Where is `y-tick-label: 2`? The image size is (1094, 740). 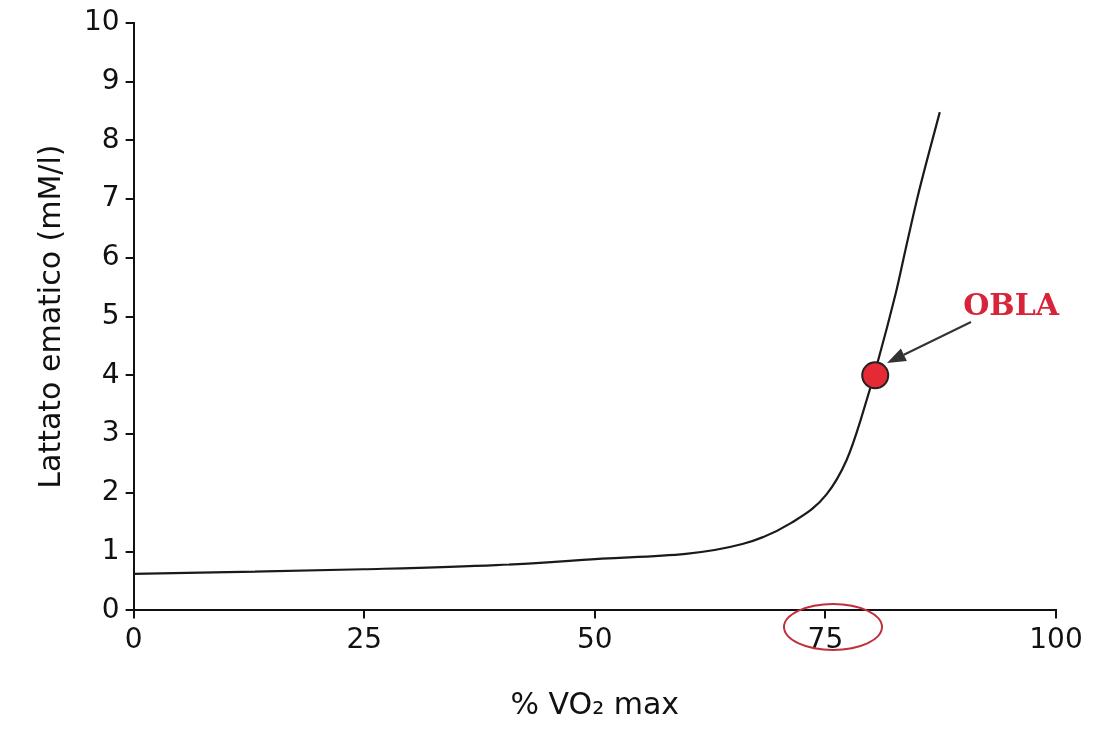 y-tick-label: 2 is located at coordinates (110, 491).